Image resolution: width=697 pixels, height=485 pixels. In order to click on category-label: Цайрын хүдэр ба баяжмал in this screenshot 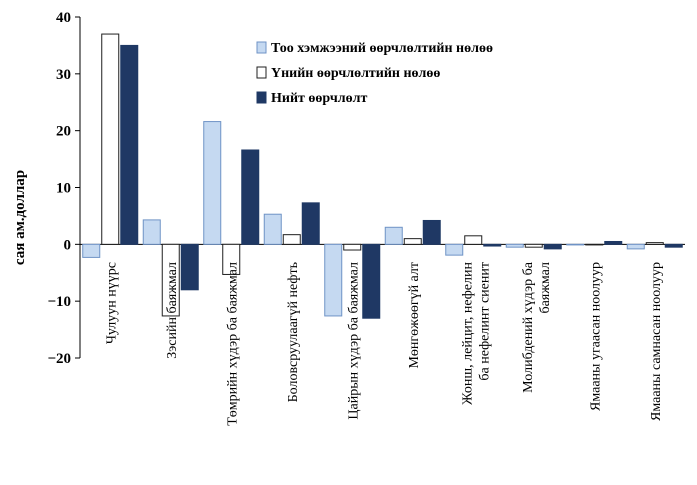, I will do `click(353, 341)`.